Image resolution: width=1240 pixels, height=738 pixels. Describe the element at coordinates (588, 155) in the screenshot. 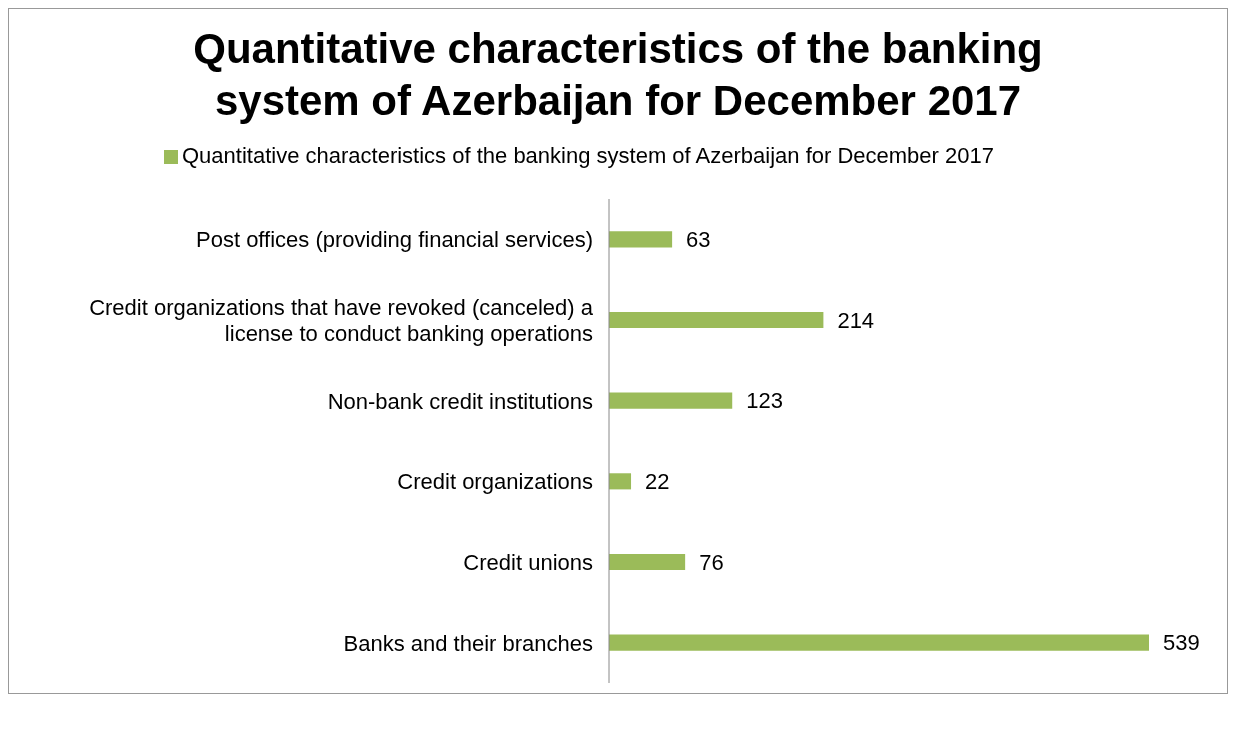

I see `legend-label: Quantitative characteristics of the banking system of Azerbaijan for December 2017` at that location.